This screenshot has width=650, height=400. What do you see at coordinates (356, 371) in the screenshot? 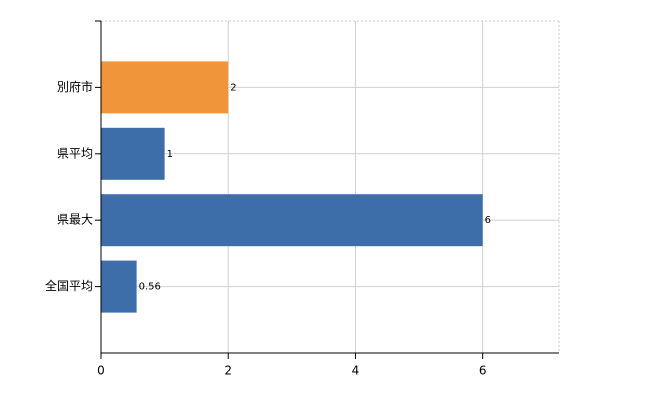
I see `x-tick-label: 4` at bounding box center [356, 371].